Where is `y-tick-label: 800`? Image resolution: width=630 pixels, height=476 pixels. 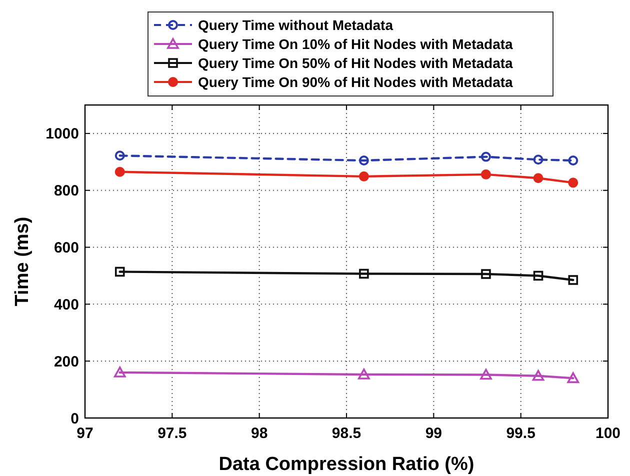 y-tick-label: 800 is located at coordinates (66, 191).